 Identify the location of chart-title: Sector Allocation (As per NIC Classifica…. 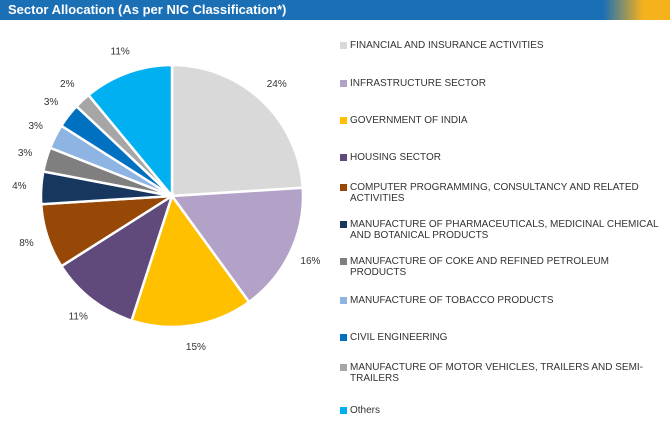
(147, 9).